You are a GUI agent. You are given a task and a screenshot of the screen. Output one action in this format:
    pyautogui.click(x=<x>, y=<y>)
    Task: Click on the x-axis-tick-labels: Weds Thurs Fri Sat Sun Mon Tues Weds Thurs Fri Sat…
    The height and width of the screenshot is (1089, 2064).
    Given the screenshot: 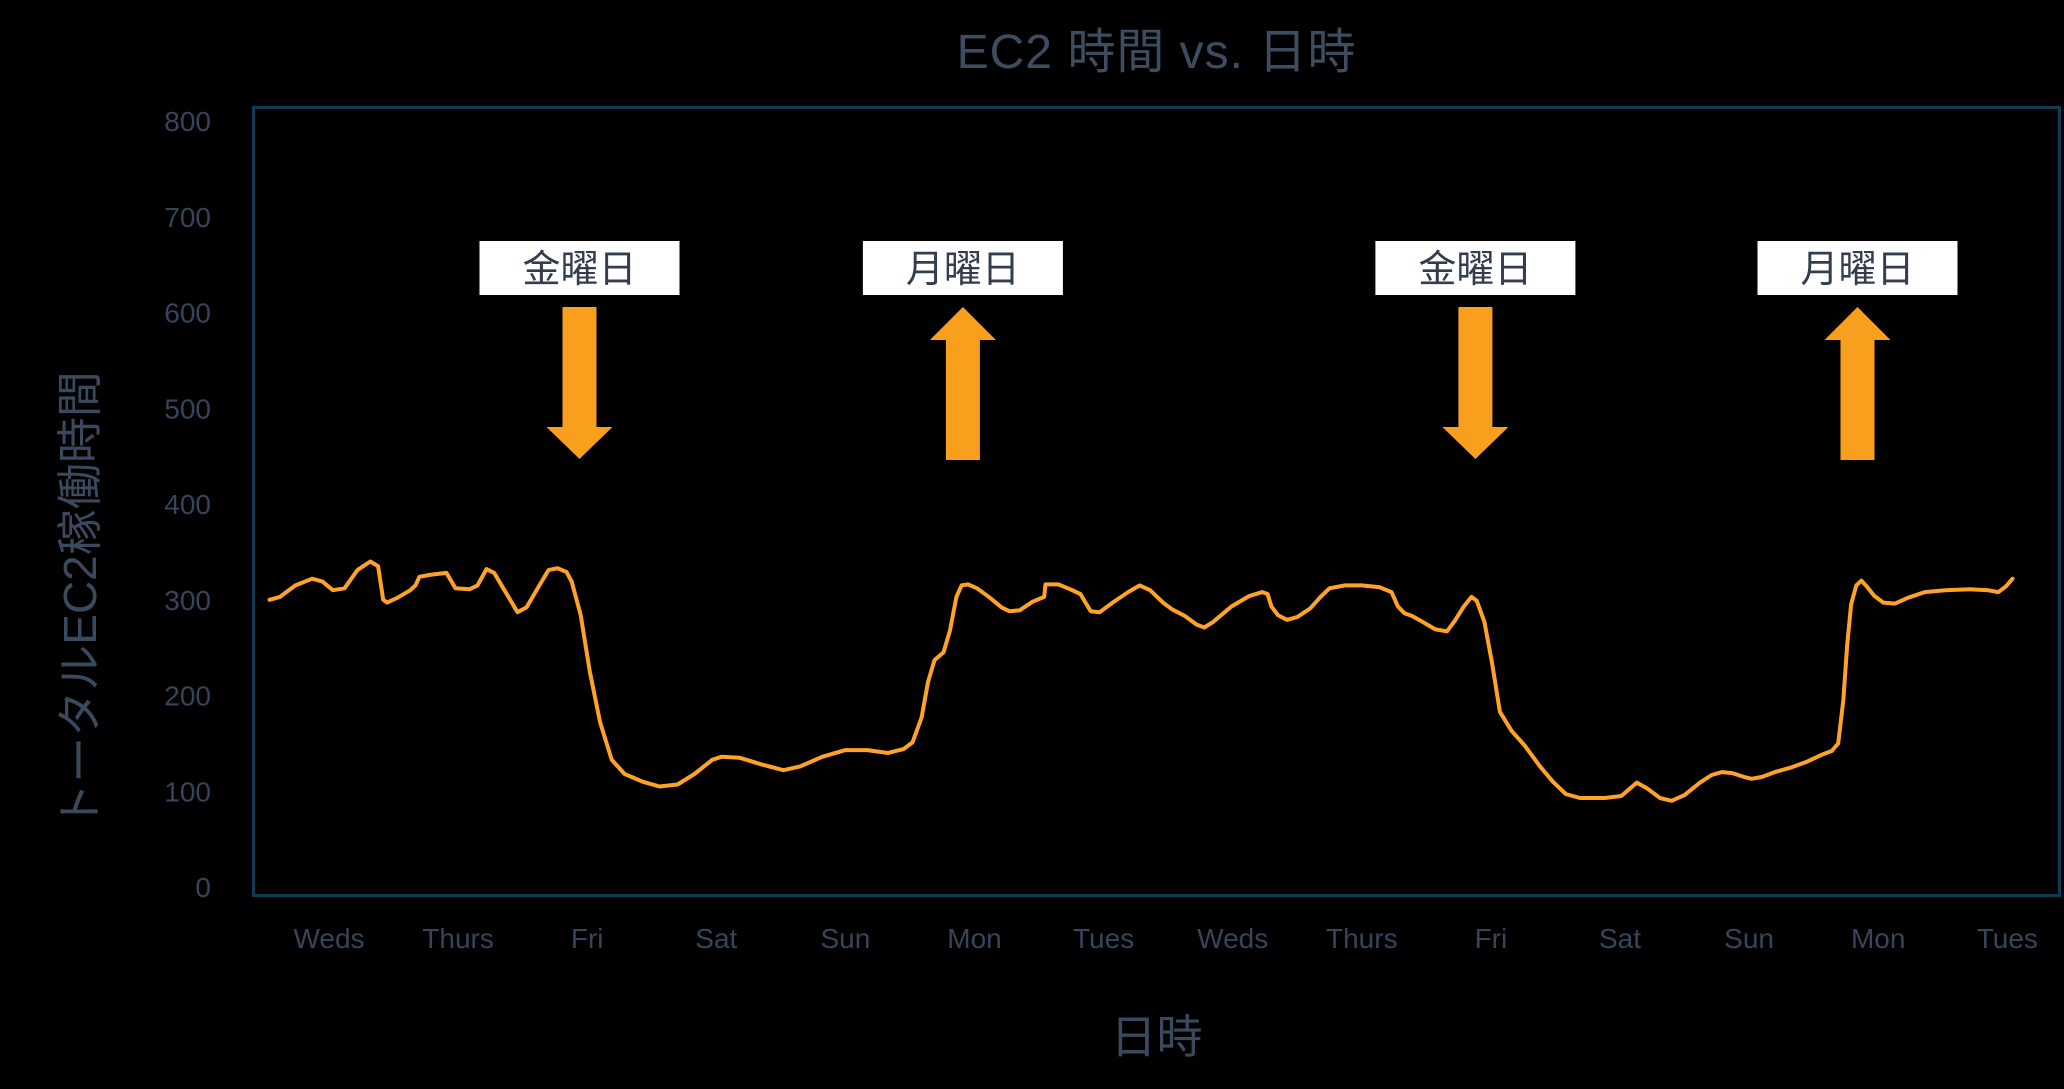 What is the action you would take?
    pyautogui.click(x=1165, y=938)
    